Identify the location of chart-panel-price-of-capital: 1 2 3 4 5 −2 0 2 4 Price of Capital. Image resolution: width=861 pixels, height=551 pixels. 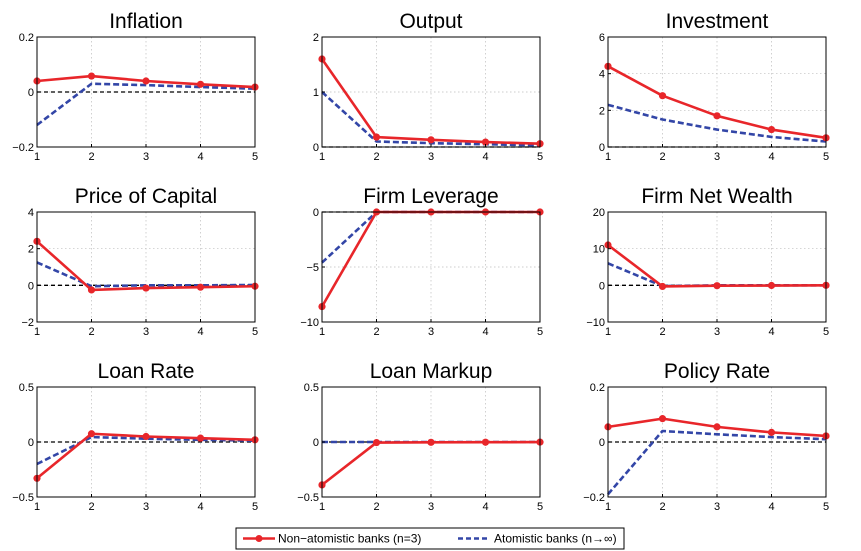
(140, 261).